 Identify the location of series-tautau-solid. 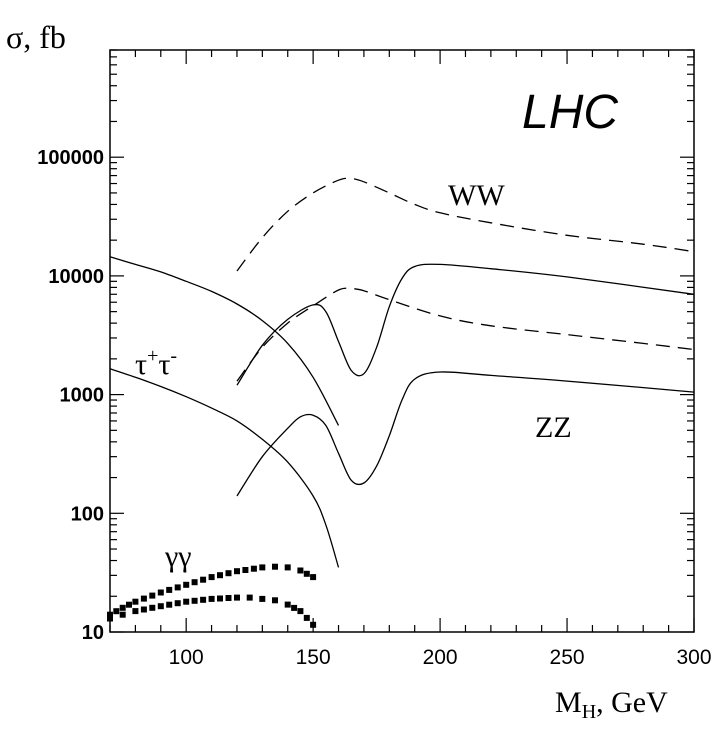
(224, 468).